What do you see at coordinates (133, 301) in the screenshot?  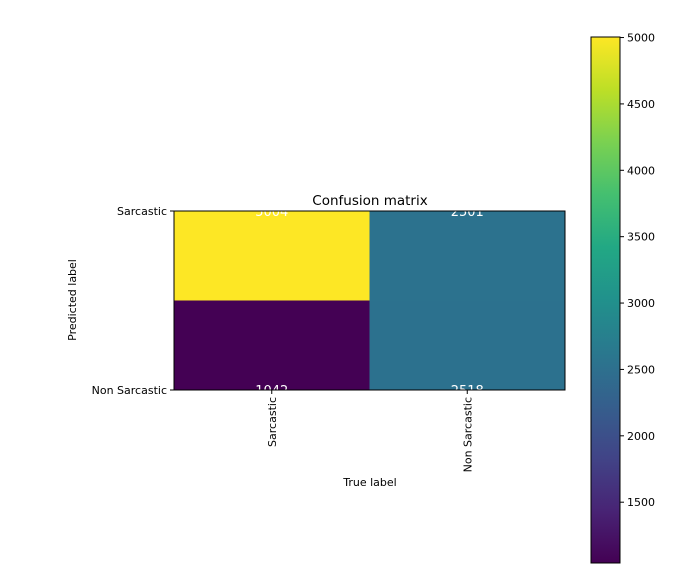 I see `y-axis-ticks: Sarcastic Non Sarcastic` at bounding box center [133, 301].